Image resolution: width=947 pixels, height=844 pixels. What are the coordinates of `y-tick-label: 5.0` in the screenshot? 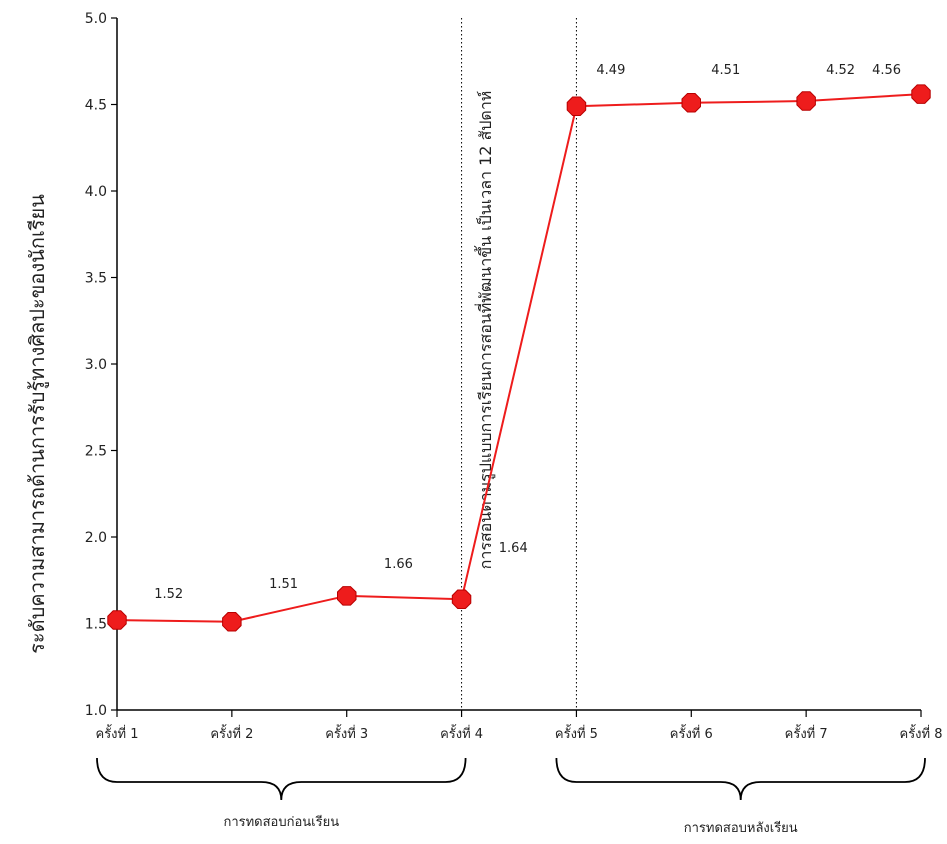 It's located at (96, 19).